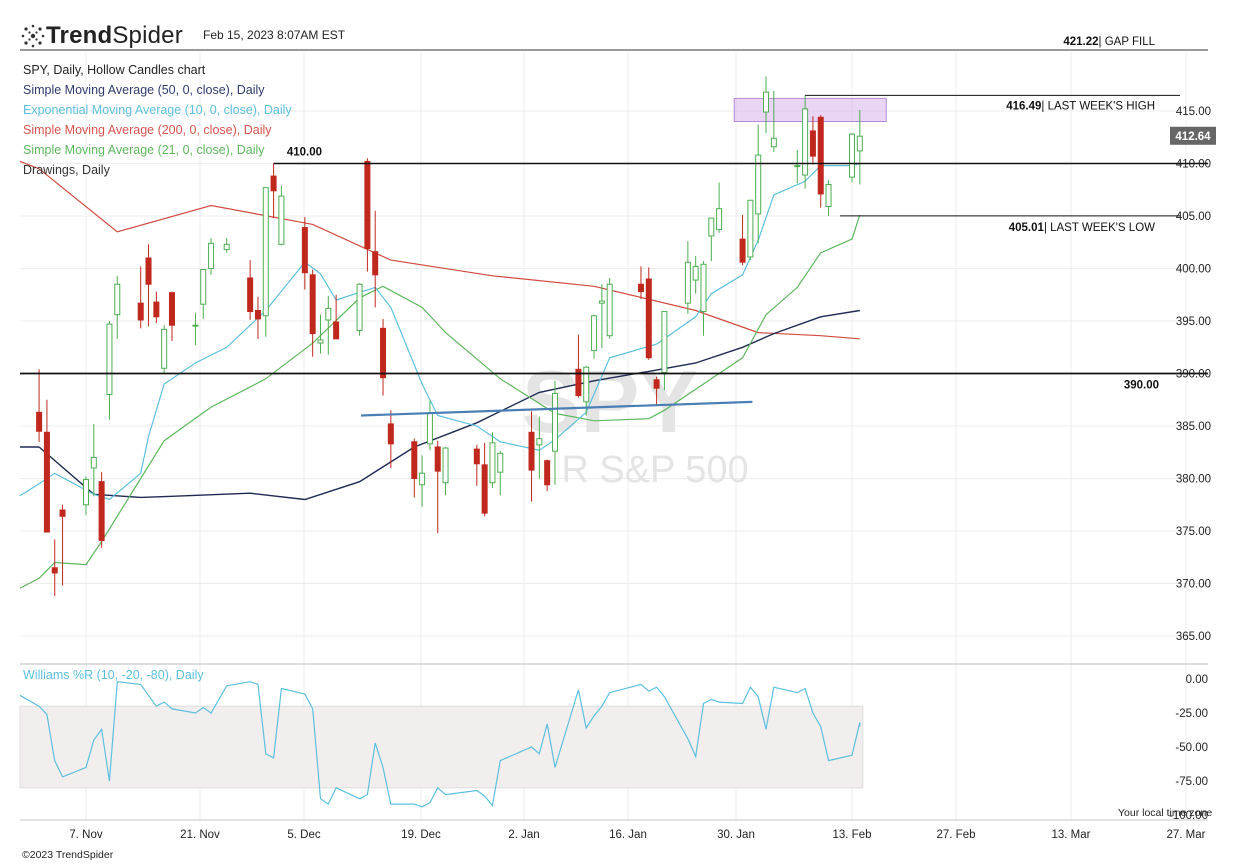 The height and width of the screenshot is (866, 1238). I want to click on williams-r-line, so click(440, 744).